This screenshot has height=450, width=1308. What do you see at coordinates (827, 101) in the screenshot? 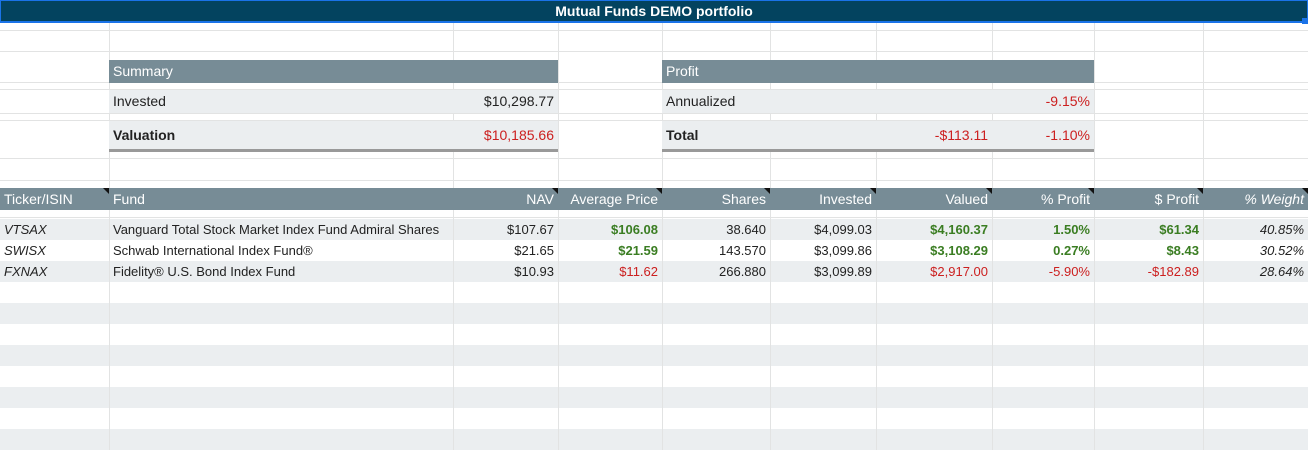
I see `profit-annualized-label: Annualized` at bounding box center [827, 101].